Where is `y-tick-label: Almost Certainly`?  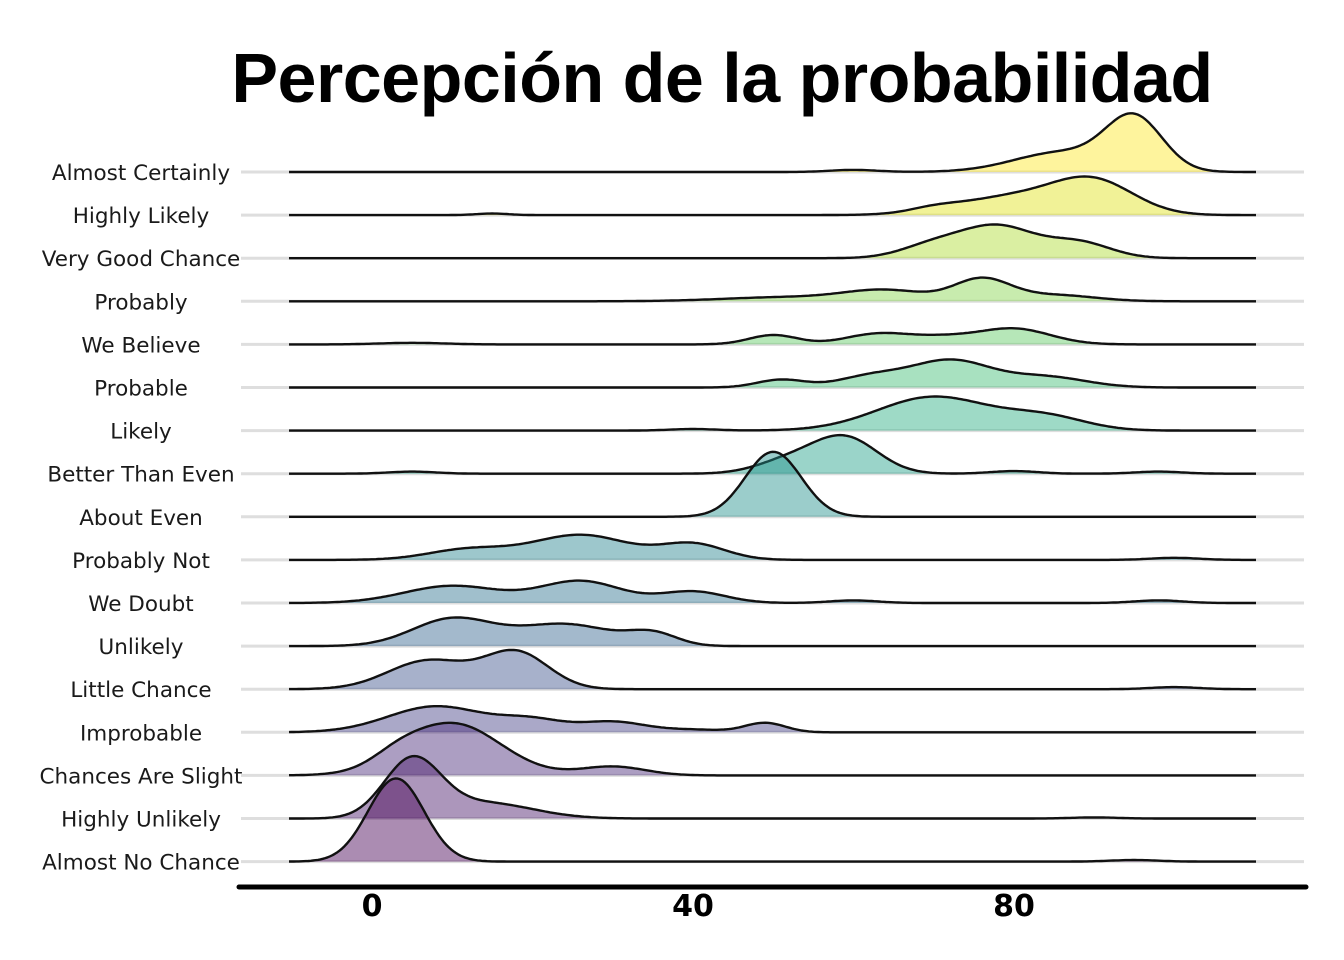 y-tick-label: Almost Certainly is located at coordinates (141, 173).